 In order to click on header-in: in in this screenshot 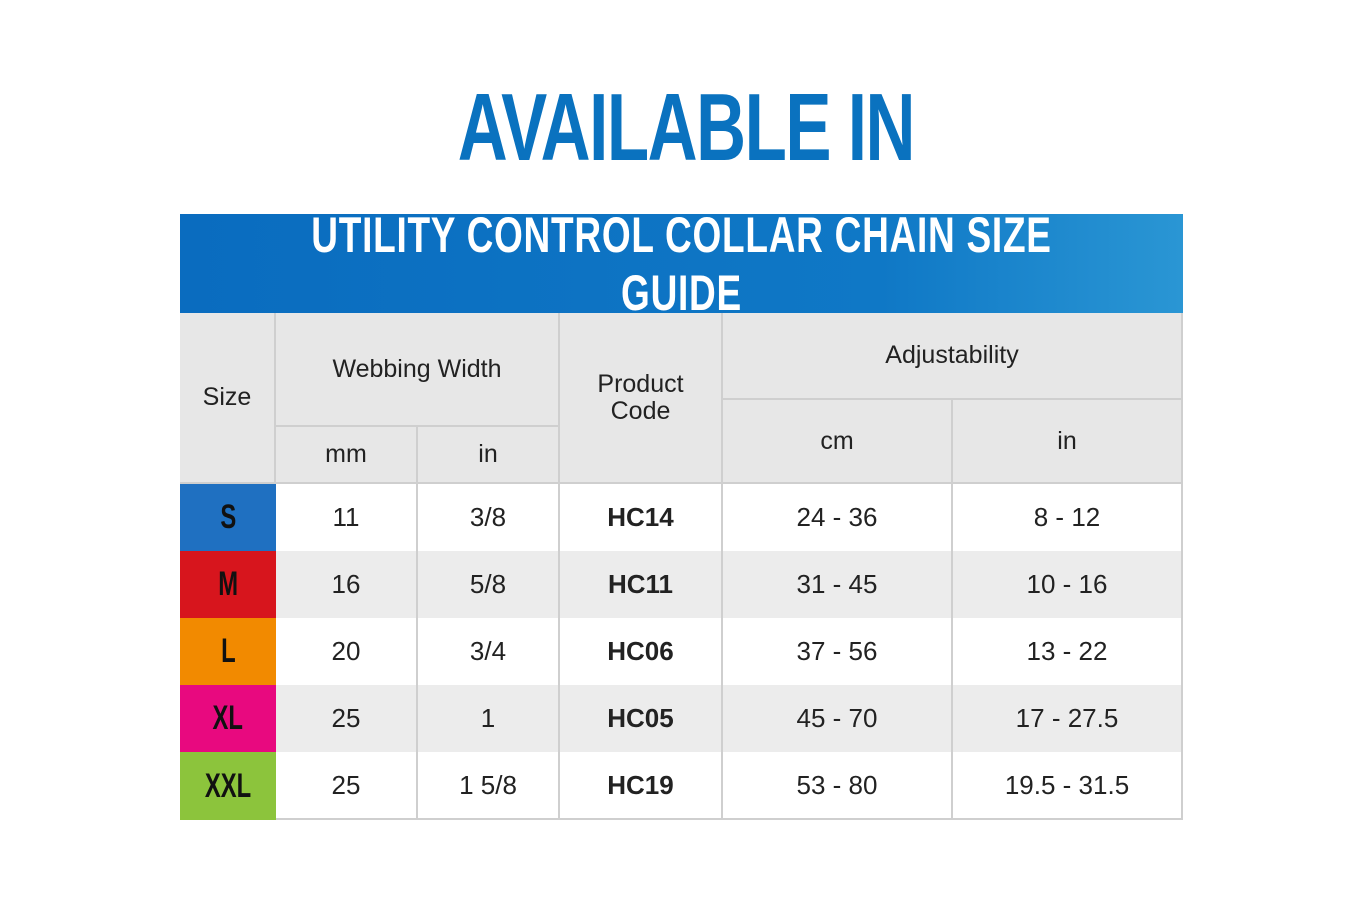, I will do `click(489, 455)`.